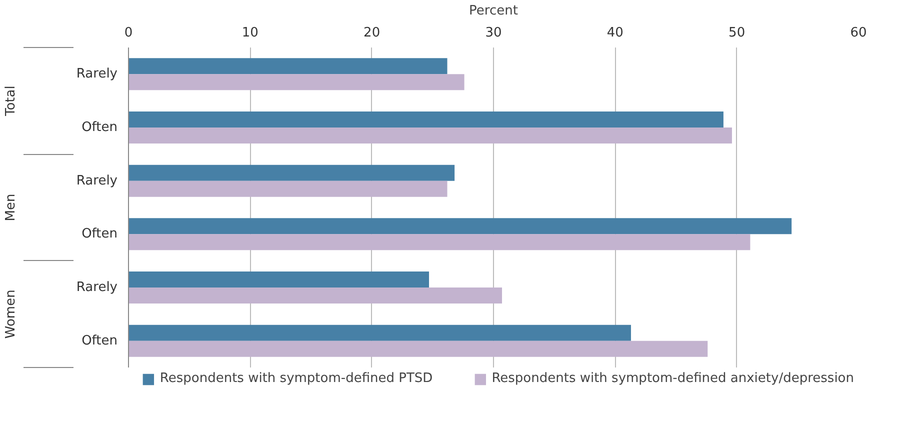 This screenshot has height=444, width=908. What do you see at coordinates (250, 33) in the screenshot?
I see `x-tick-label: 10` at bounding box center [250, 33].